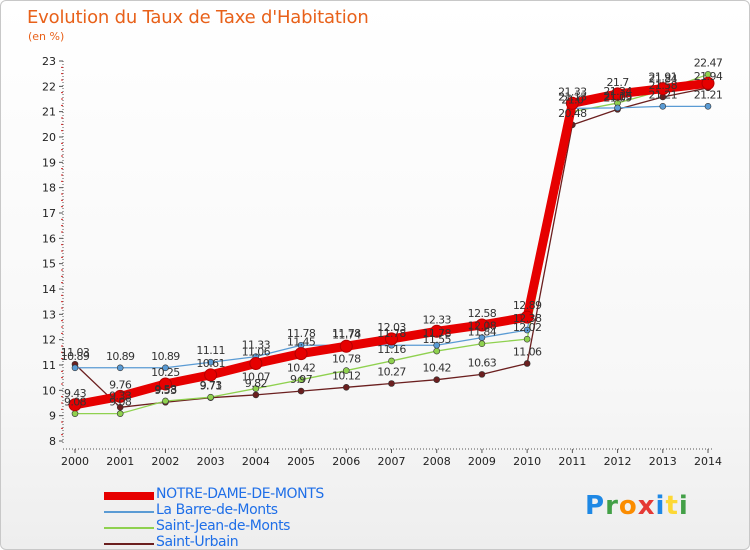 The height and width of the screenshot is (550, 750). I want to click on y-tick-label: 22, so click(49, 86).